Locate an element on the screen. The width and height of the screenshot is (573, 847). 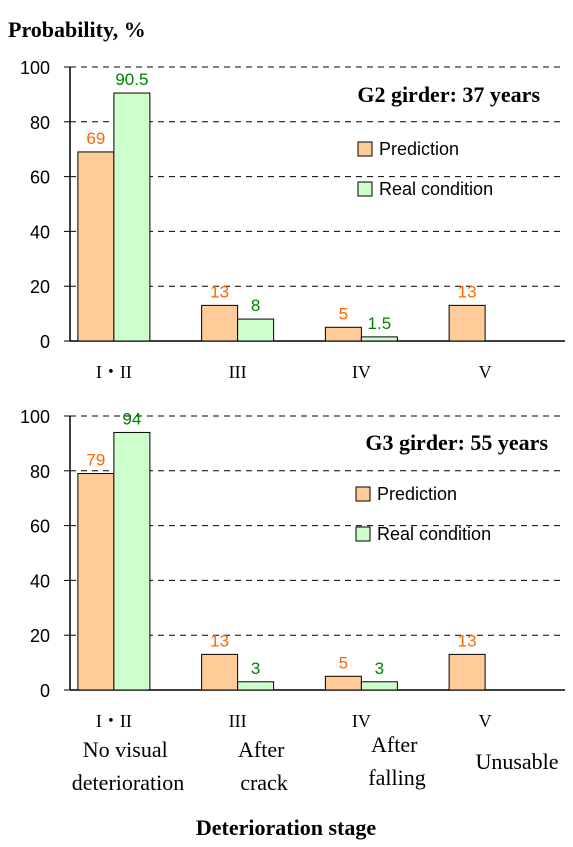
stage-desc-1-line-1: No visual is located at coordinates (125, 749).